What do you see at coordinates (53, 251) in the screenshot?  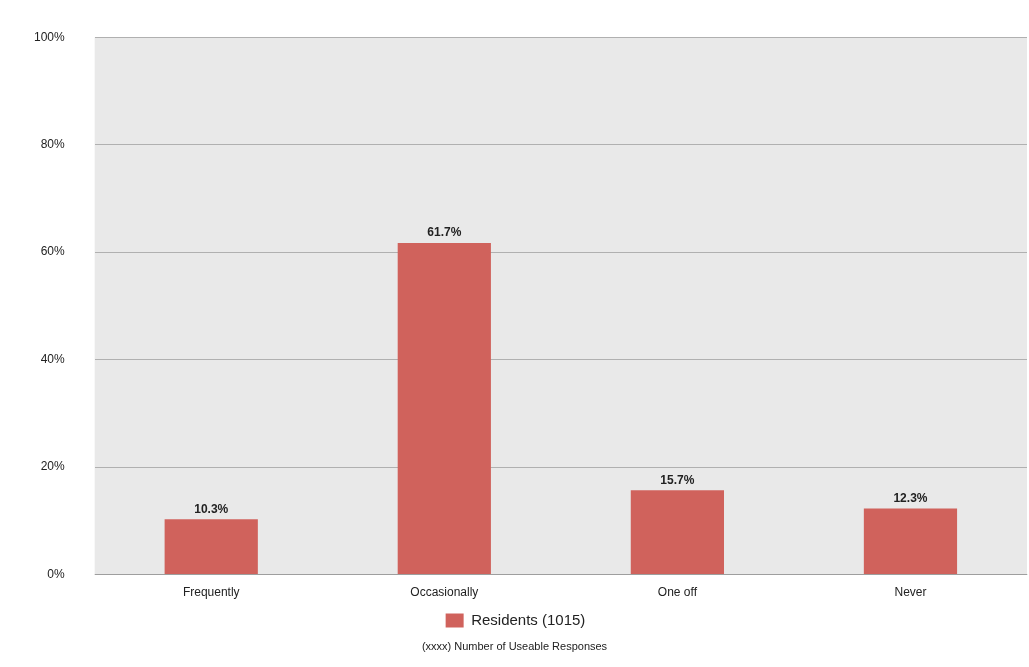 I see `y-tick-label: 60%` at bounding box center [53, 251].